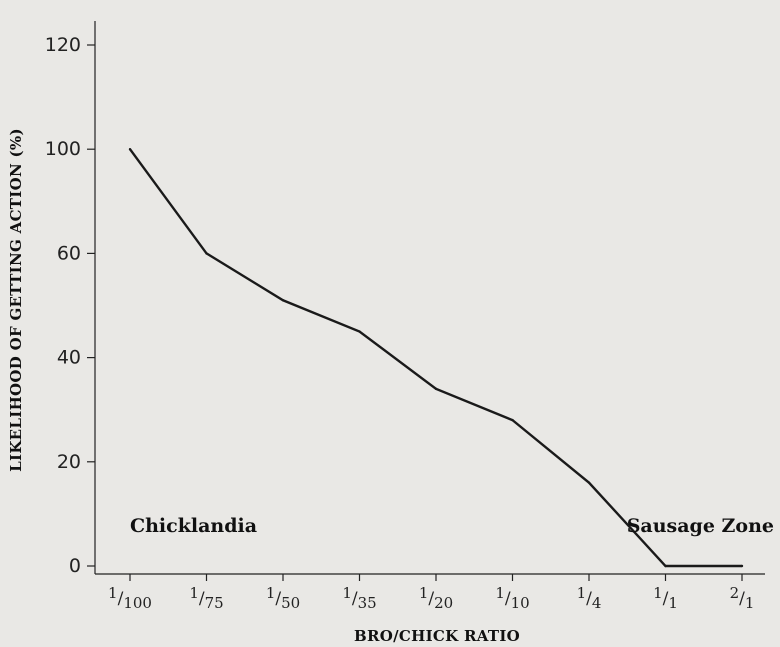  What do you see at coordinates (69, 462) in the screenshot?
I see `y-tick-label: 20` at bounding box center [69, 462].